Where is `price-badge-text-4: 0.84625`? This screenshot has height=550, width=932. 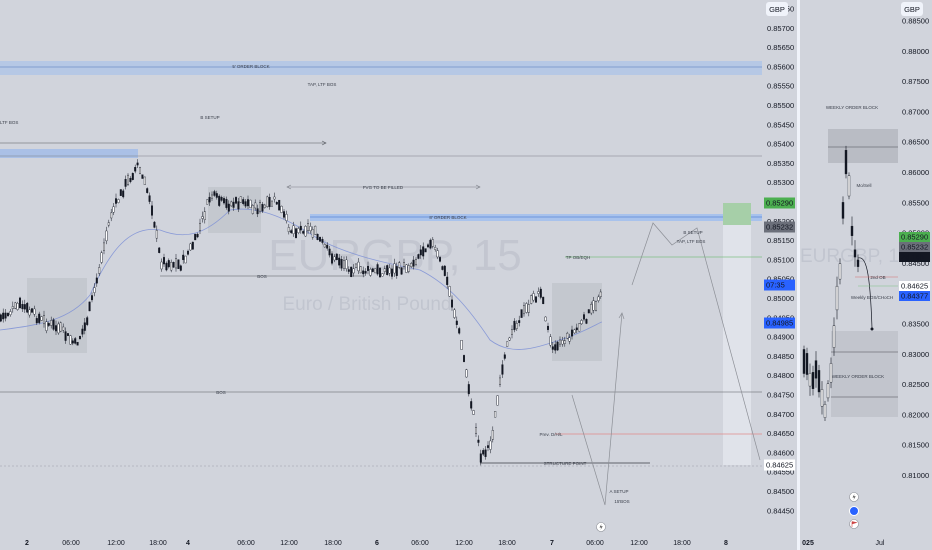
price-badge-text-4: 0.84625 is located at coordinates (779, 465).